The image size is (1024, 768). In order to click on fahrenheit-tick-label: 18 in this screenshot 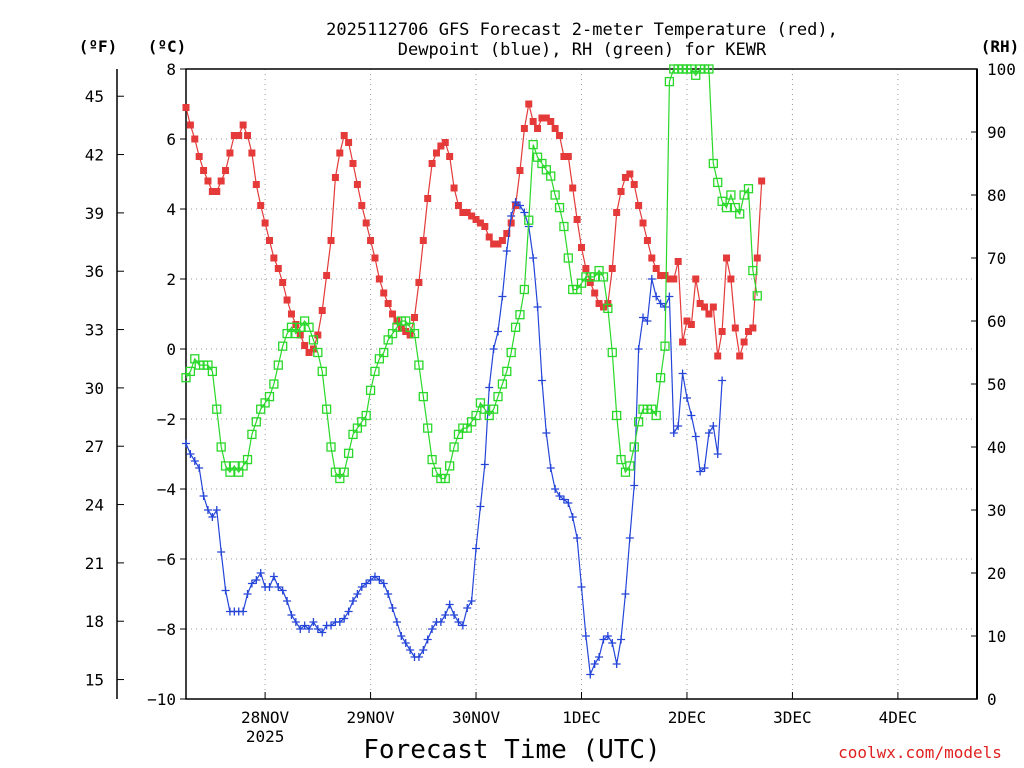, I will do `click(94, 621)`.